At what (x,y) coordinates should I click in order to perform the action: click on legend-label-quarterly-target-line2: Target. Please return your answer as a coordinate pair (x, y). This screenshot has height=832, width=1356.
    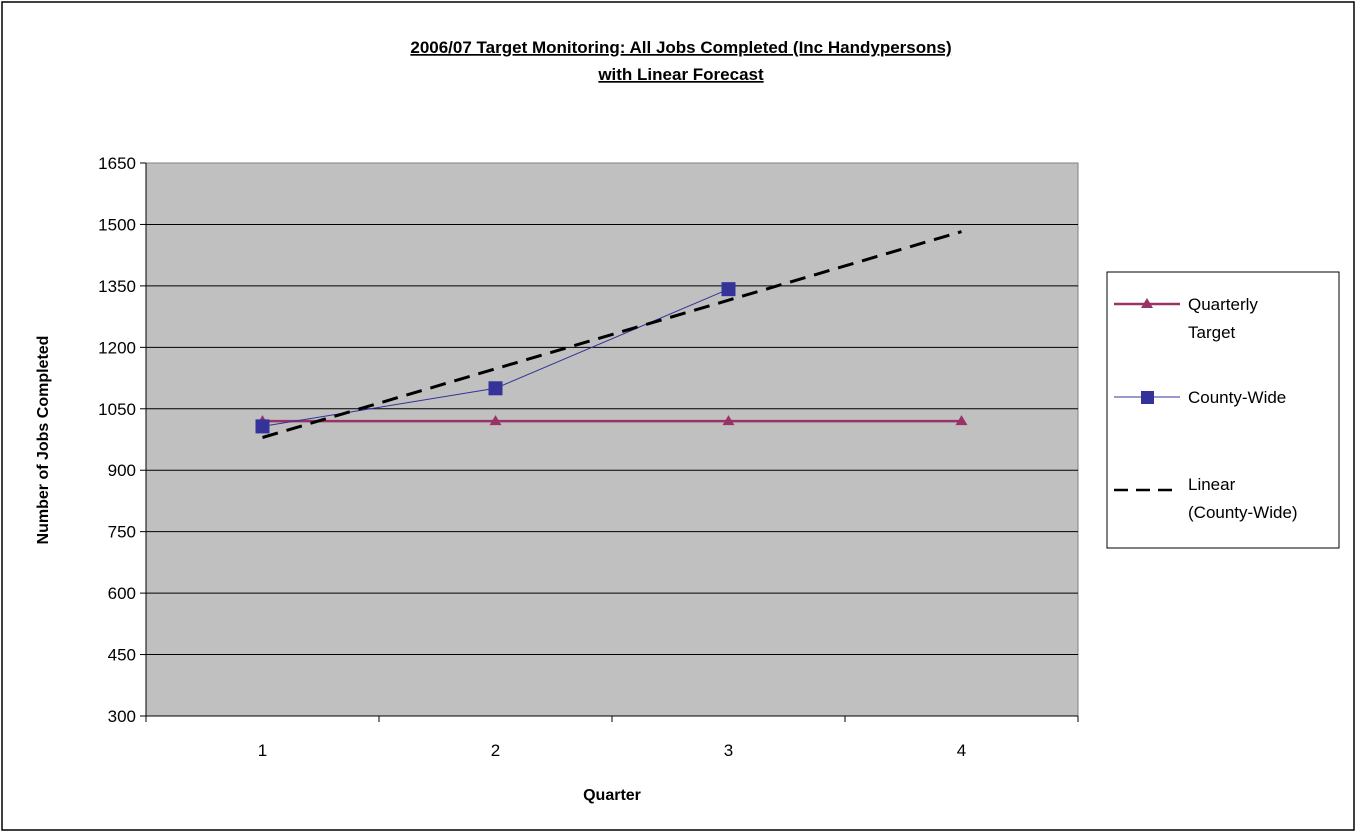
    Looking at the image, I should click on (1212, 332).